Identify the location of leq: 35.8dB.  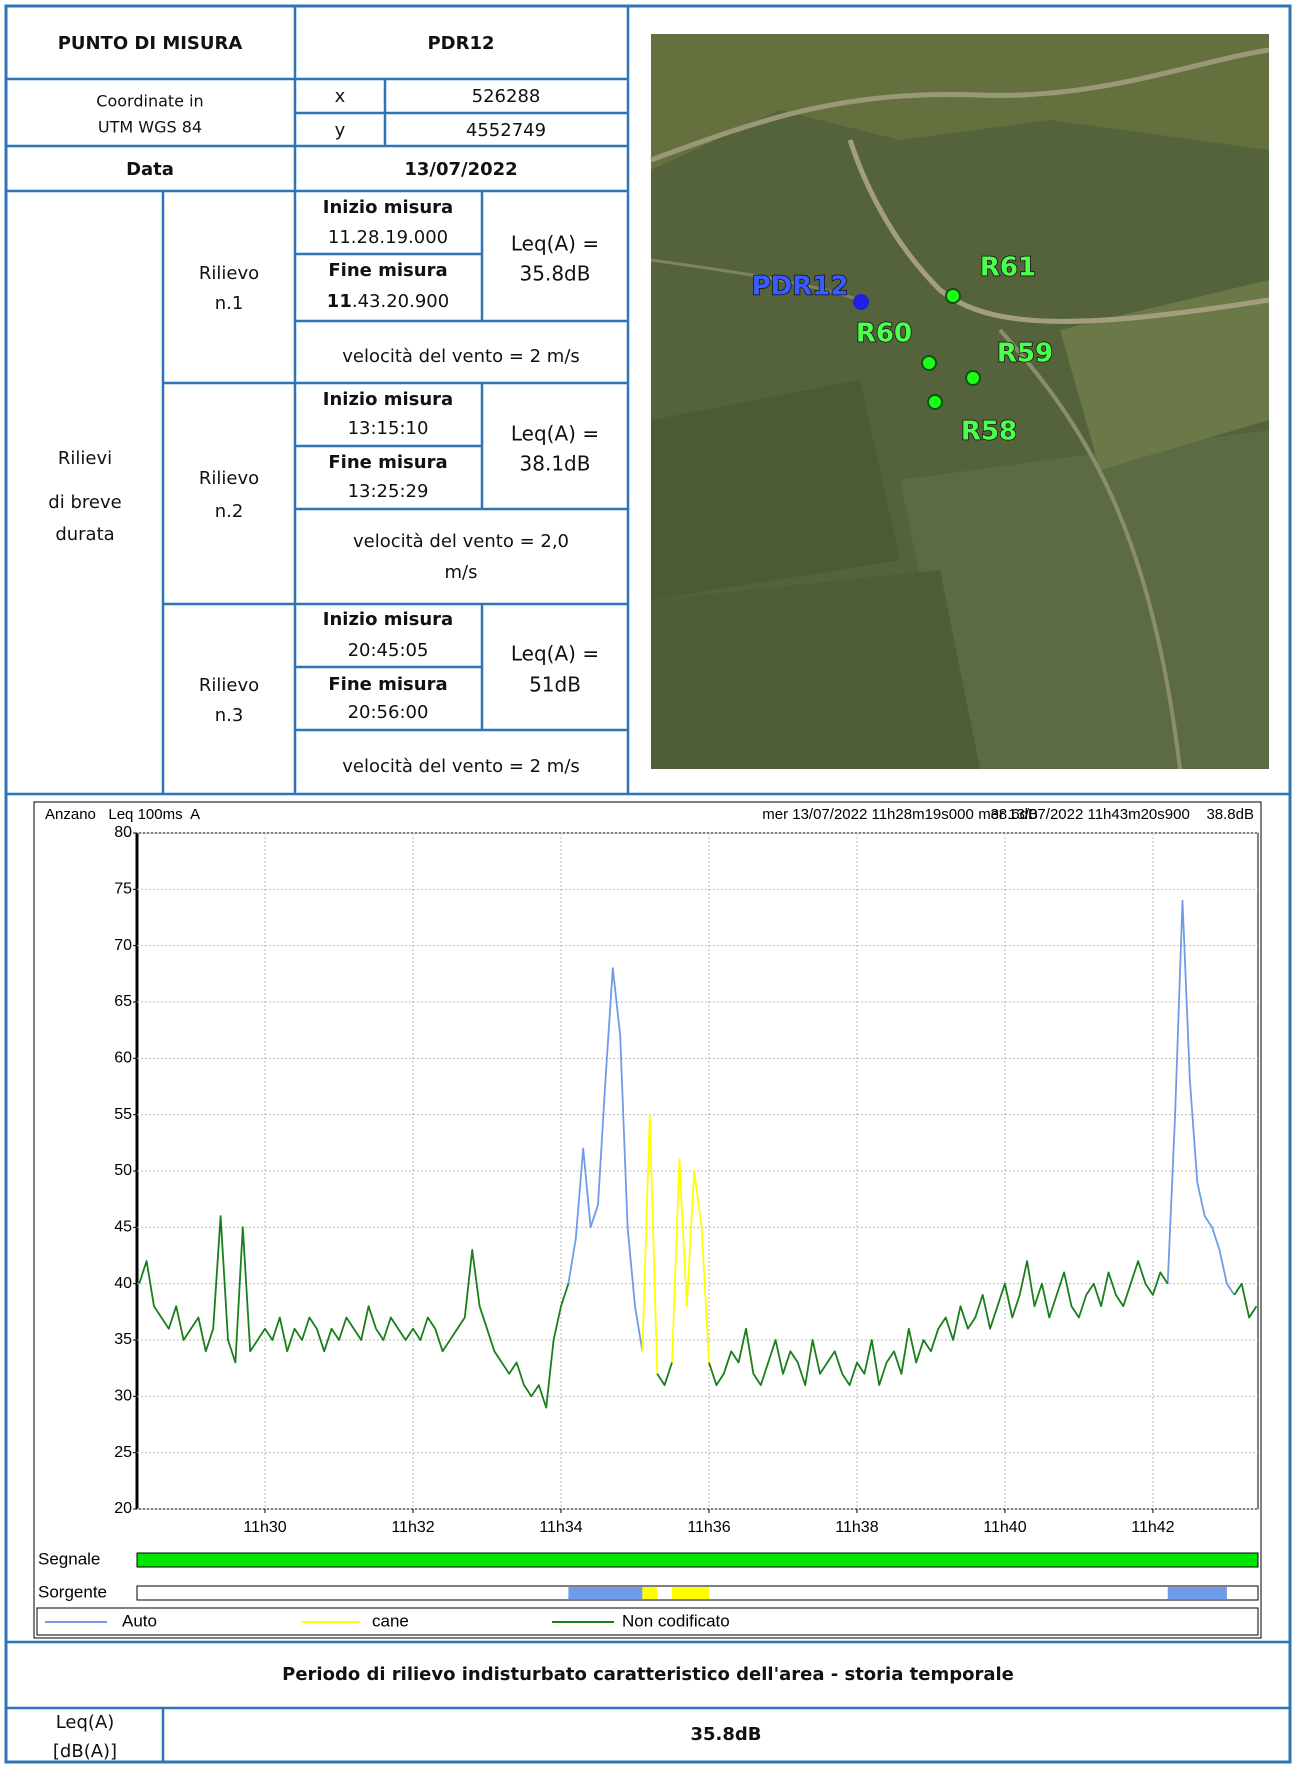
(555, 274).